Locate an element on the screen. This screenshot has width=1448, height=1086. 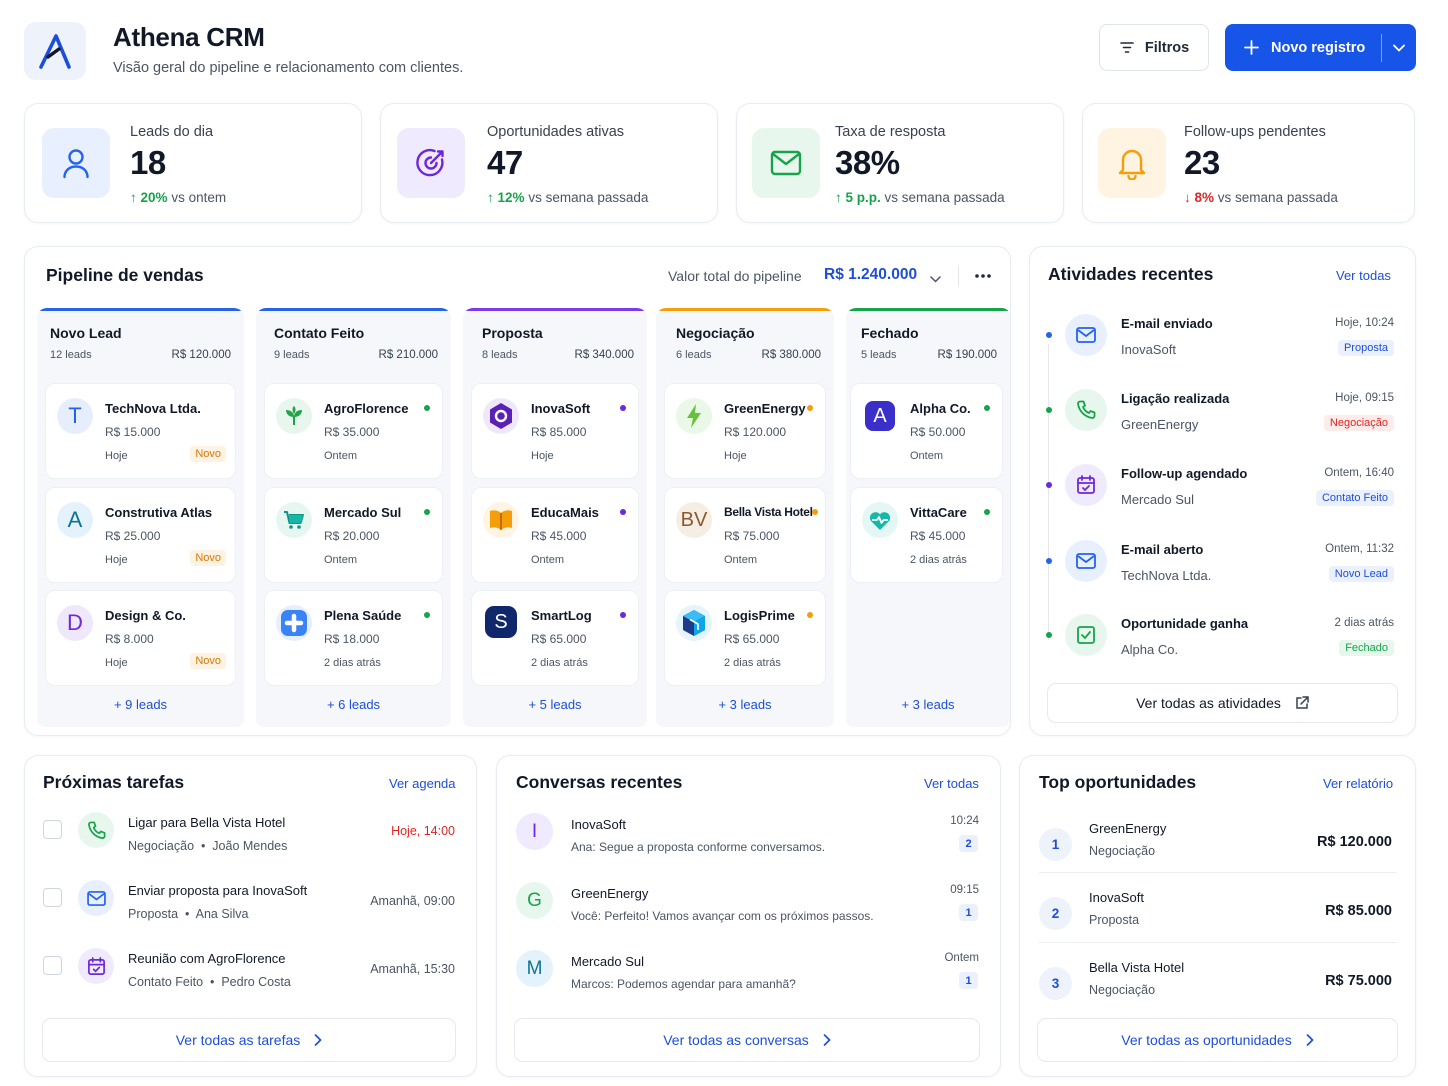
view-report-link: Ver relatório is located at coordinates (1358, 783).